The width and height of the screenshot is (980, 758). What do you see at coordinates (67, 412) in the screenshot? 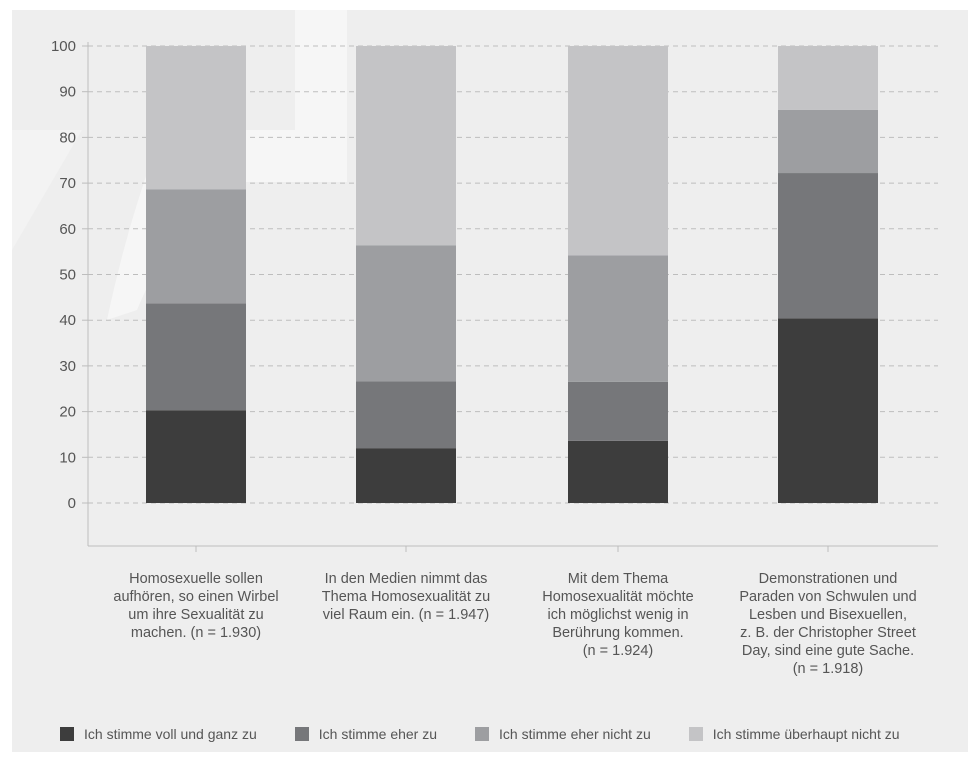
I see `y-tick-label: 20` at bounding box center [67, 412].